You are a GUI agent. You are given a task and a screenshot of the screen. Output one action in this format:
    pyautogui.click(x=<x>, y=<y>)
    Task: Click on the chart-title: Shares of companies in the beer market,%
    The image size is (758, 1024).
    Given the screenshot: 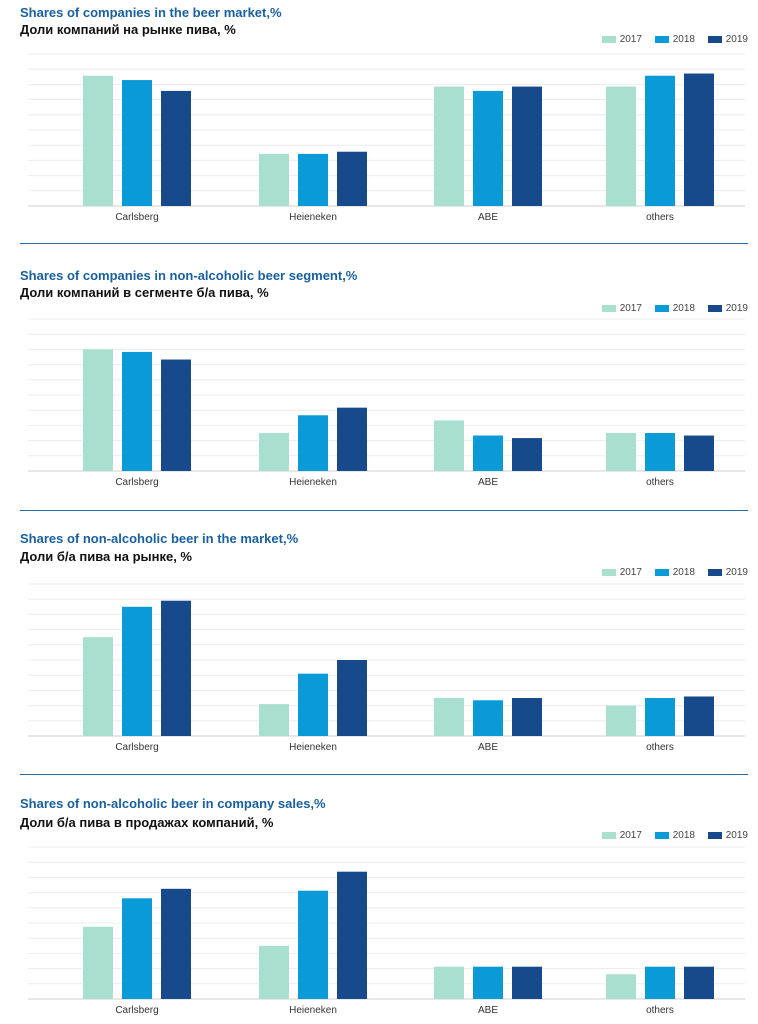 What is the action you would take?
    pyautogui.click(x=151, y=12)
    